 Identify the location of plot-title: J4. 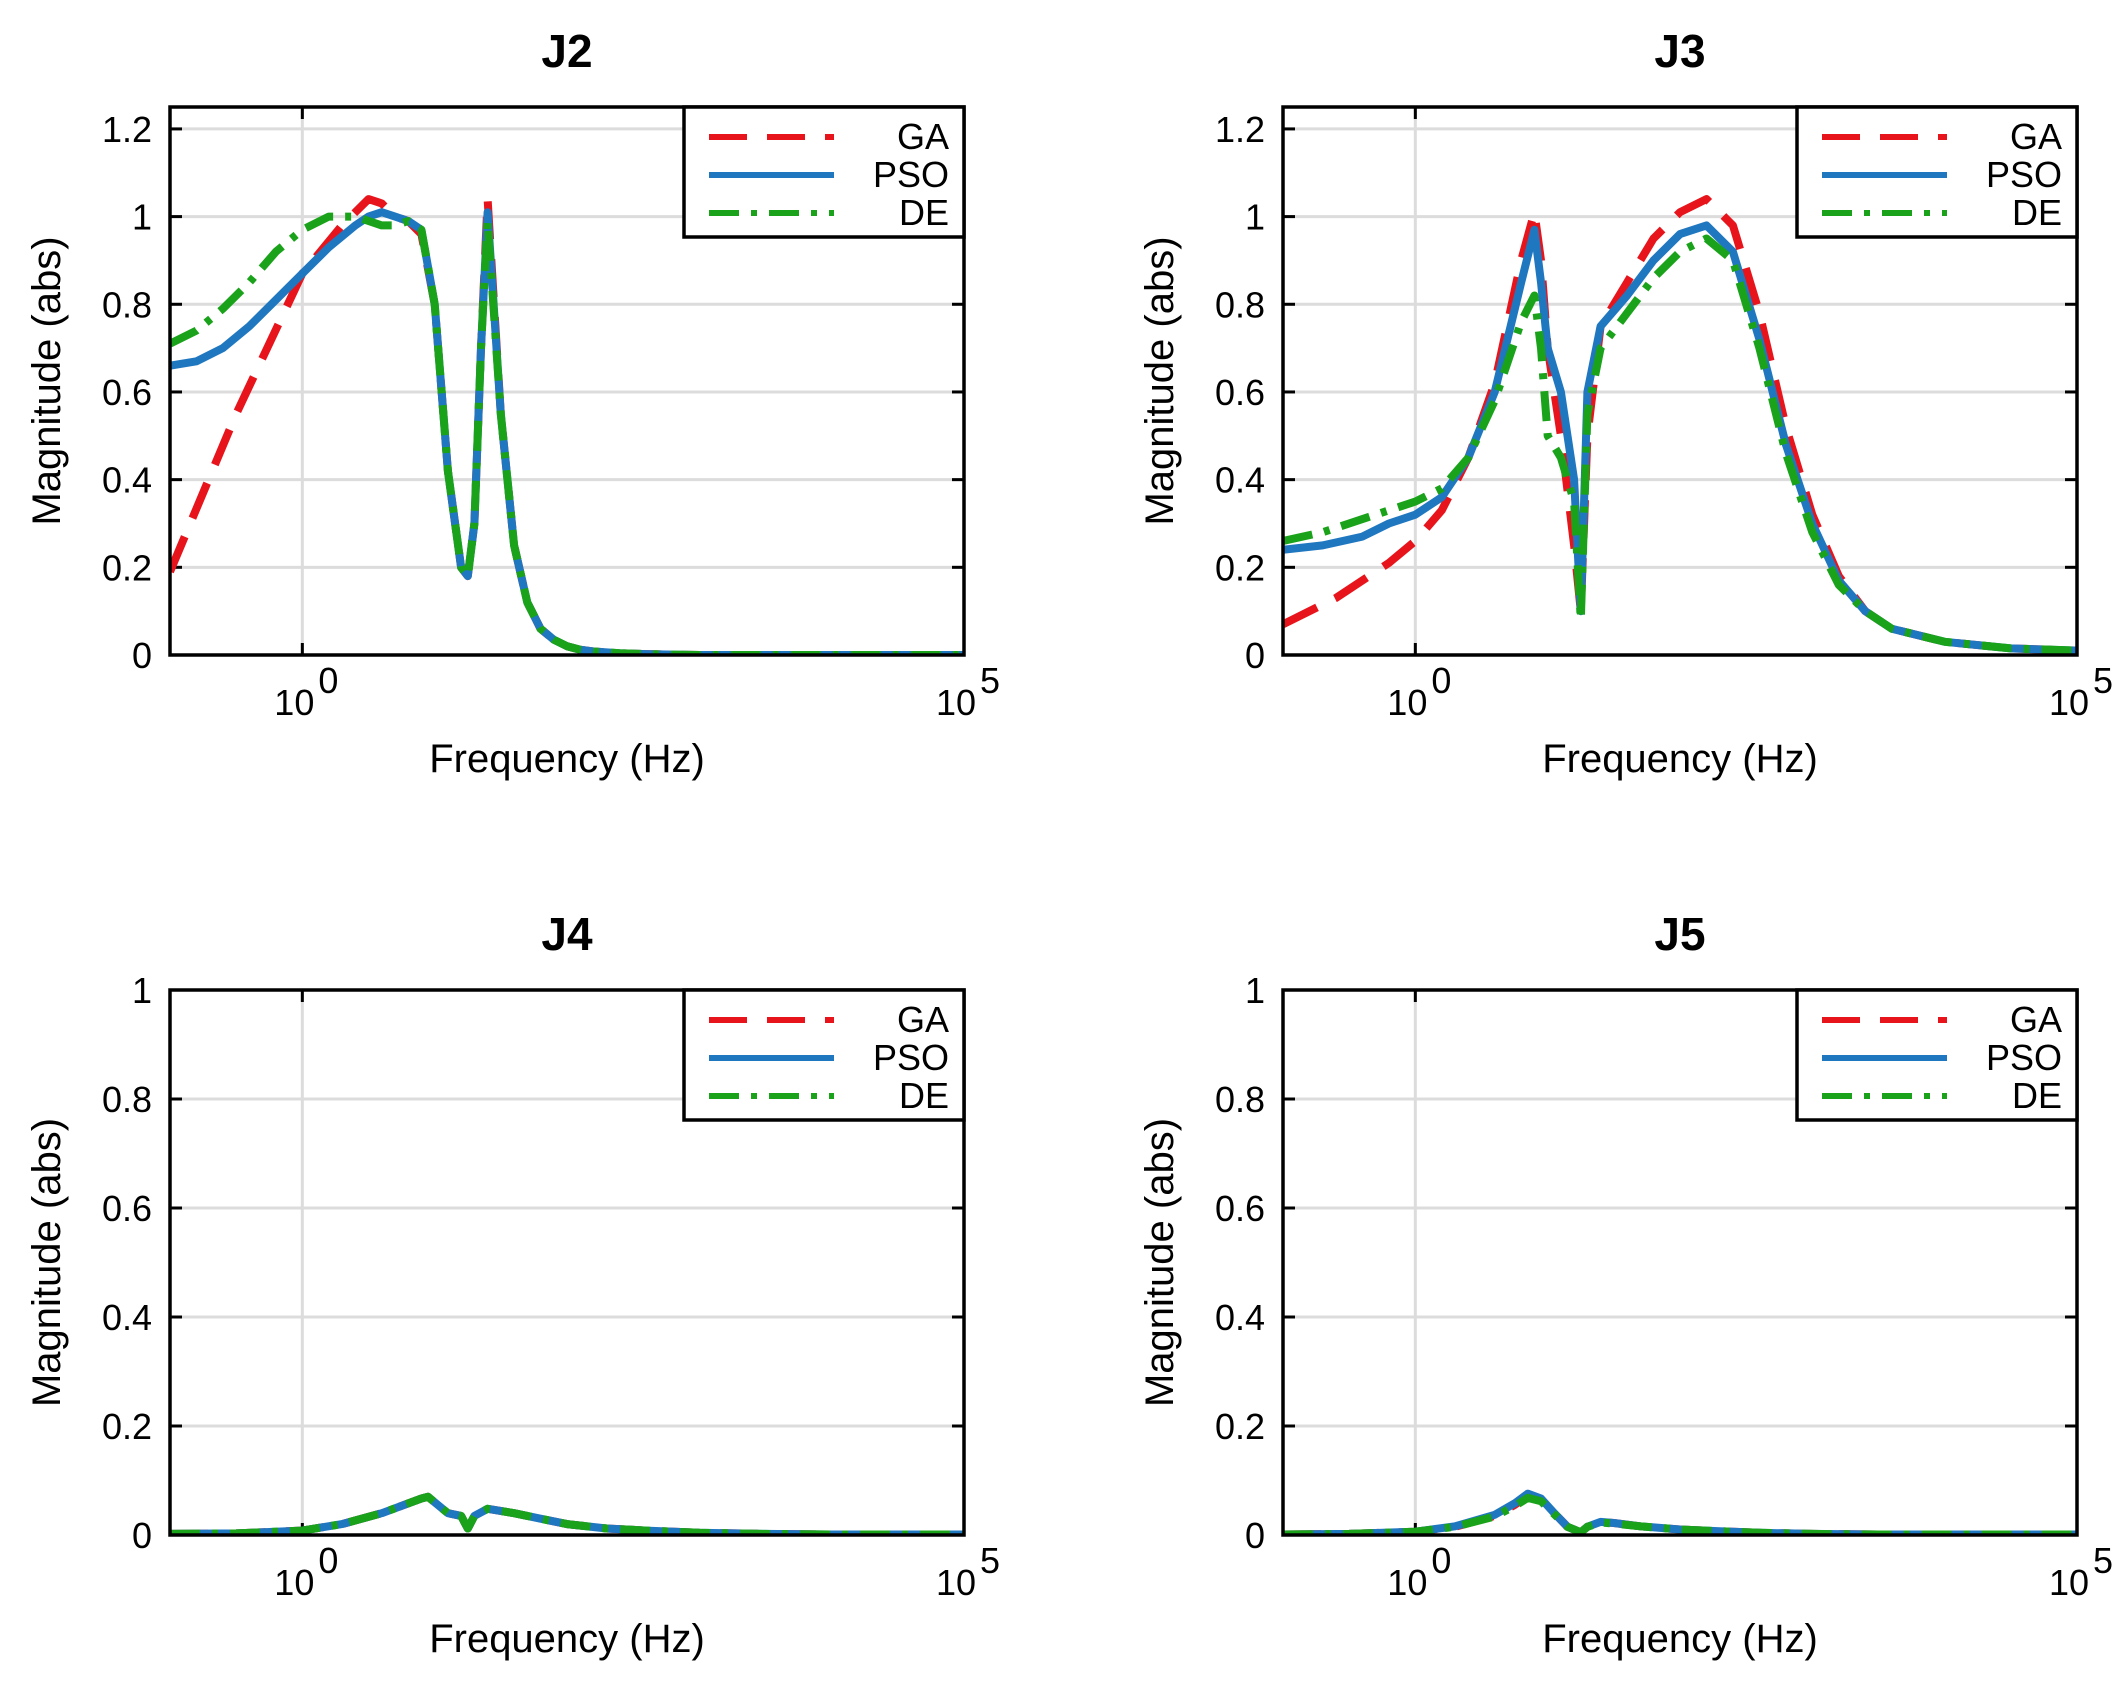
(567, 934).